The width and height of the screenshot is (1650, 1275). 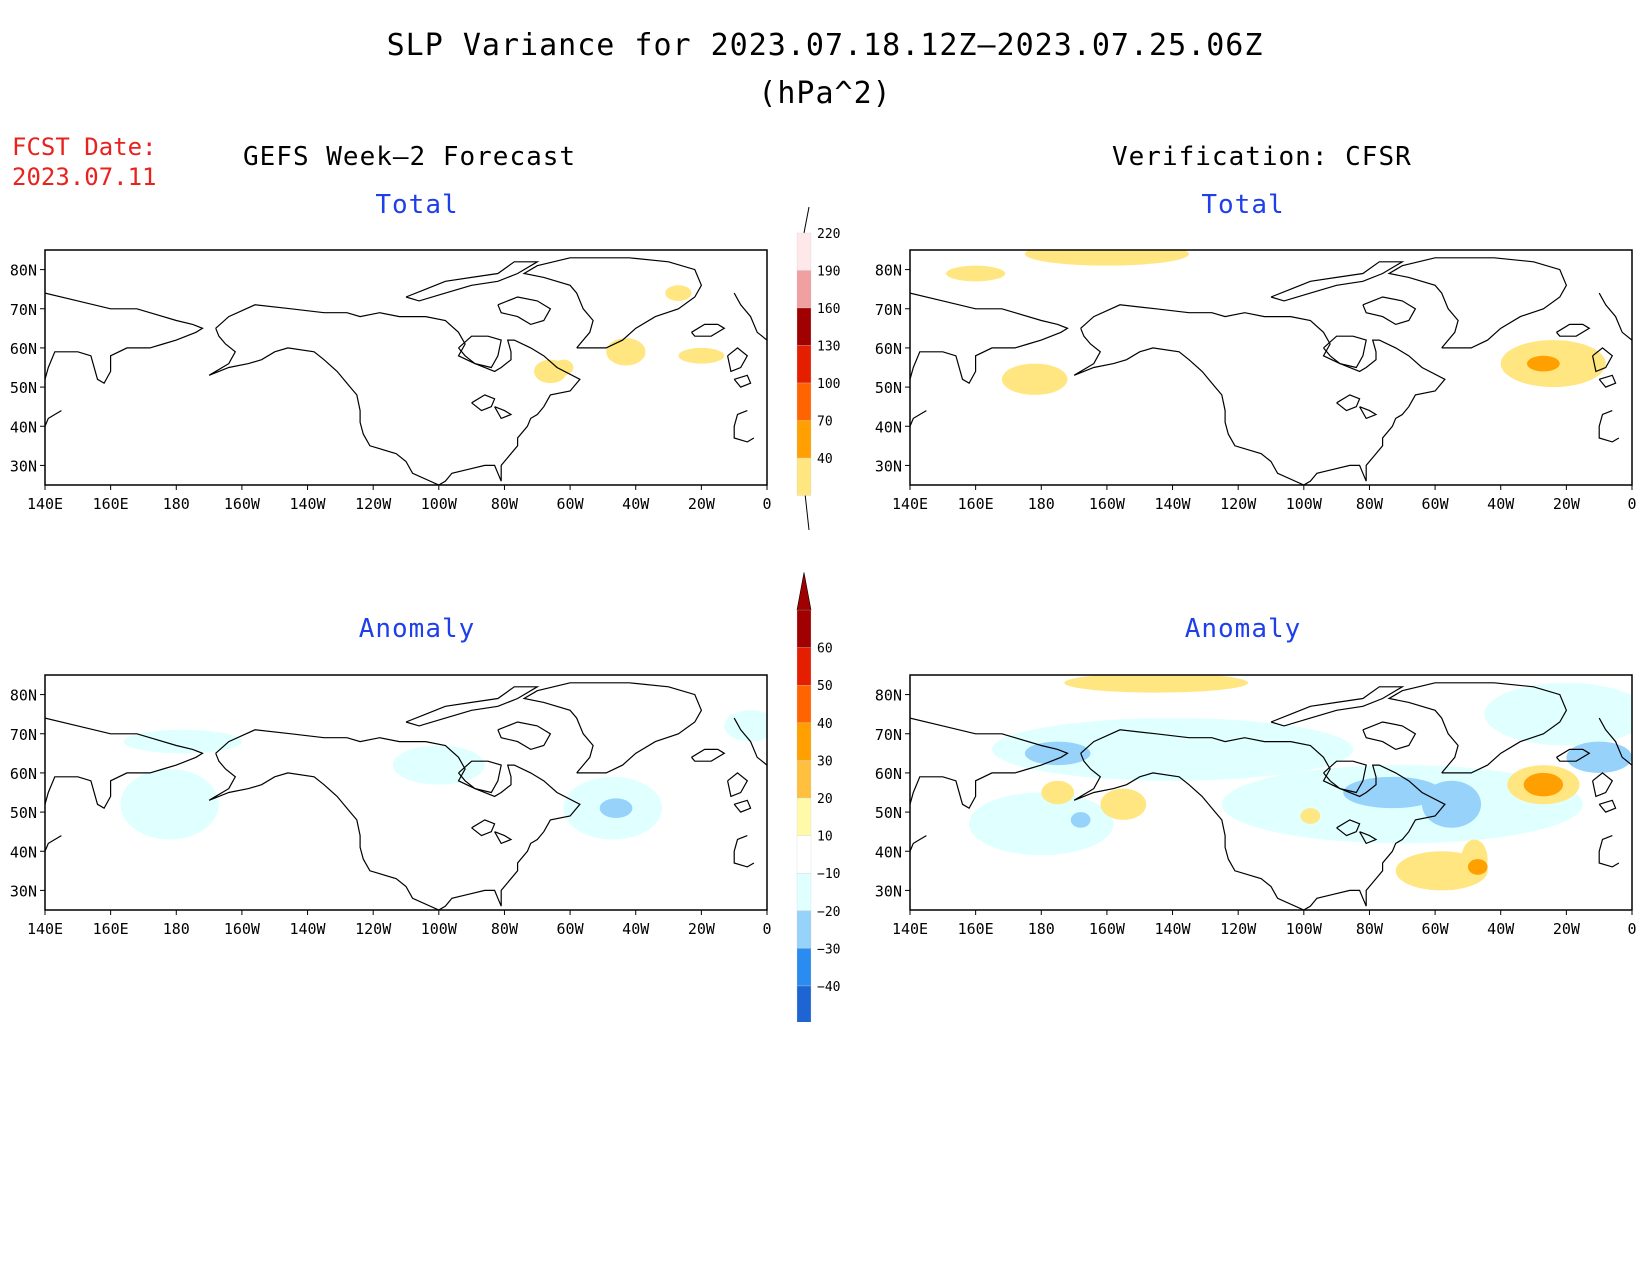 What do you see at coordinates (828, 309) in the screenshot?
I see `colorbar-label: 160` at bounding box center [828, 309].